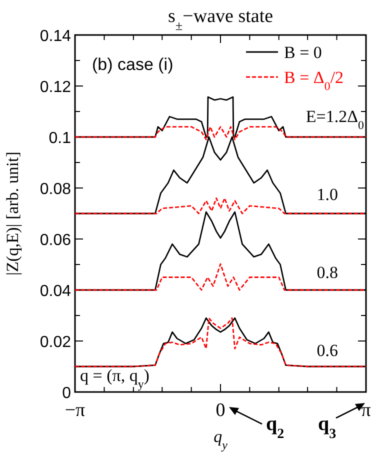  I want to click on annotation: E=1.2Δ$_{0}$, so click(335, 119).